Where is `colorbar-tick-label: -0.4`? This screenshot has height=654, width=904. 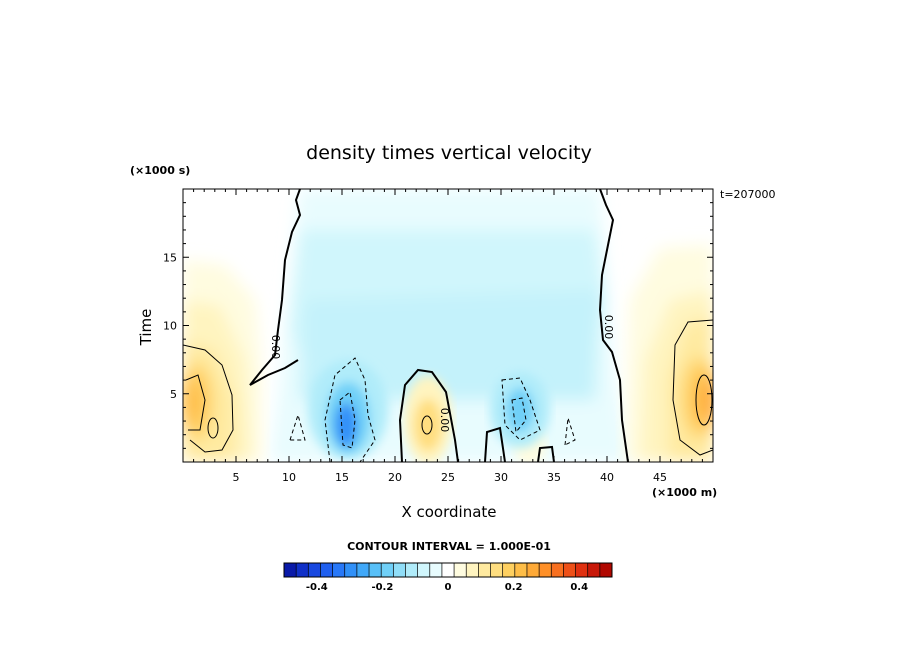 colorbar-tick-label: -0.4 is located at coordinates (317, 587).